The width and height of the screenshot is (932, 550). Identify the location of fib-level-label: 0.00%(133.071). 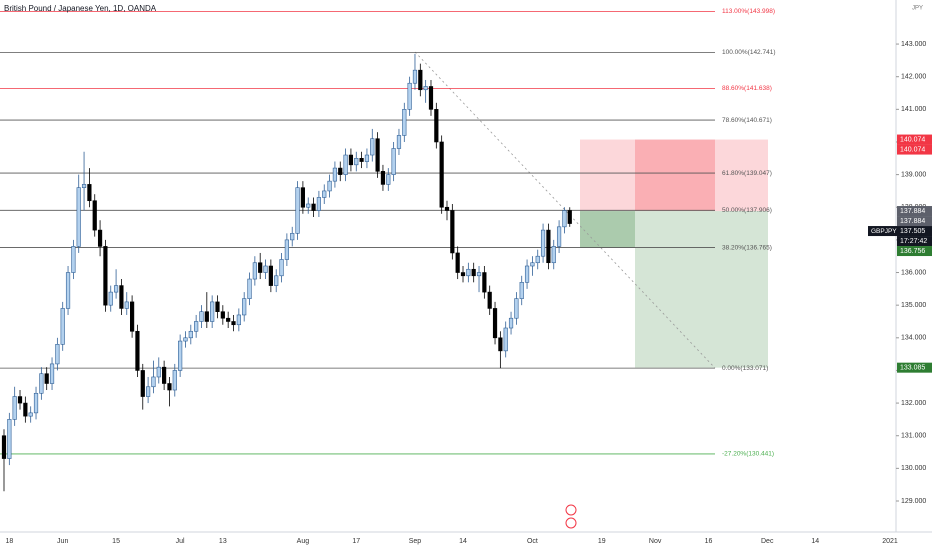
(745, 368).